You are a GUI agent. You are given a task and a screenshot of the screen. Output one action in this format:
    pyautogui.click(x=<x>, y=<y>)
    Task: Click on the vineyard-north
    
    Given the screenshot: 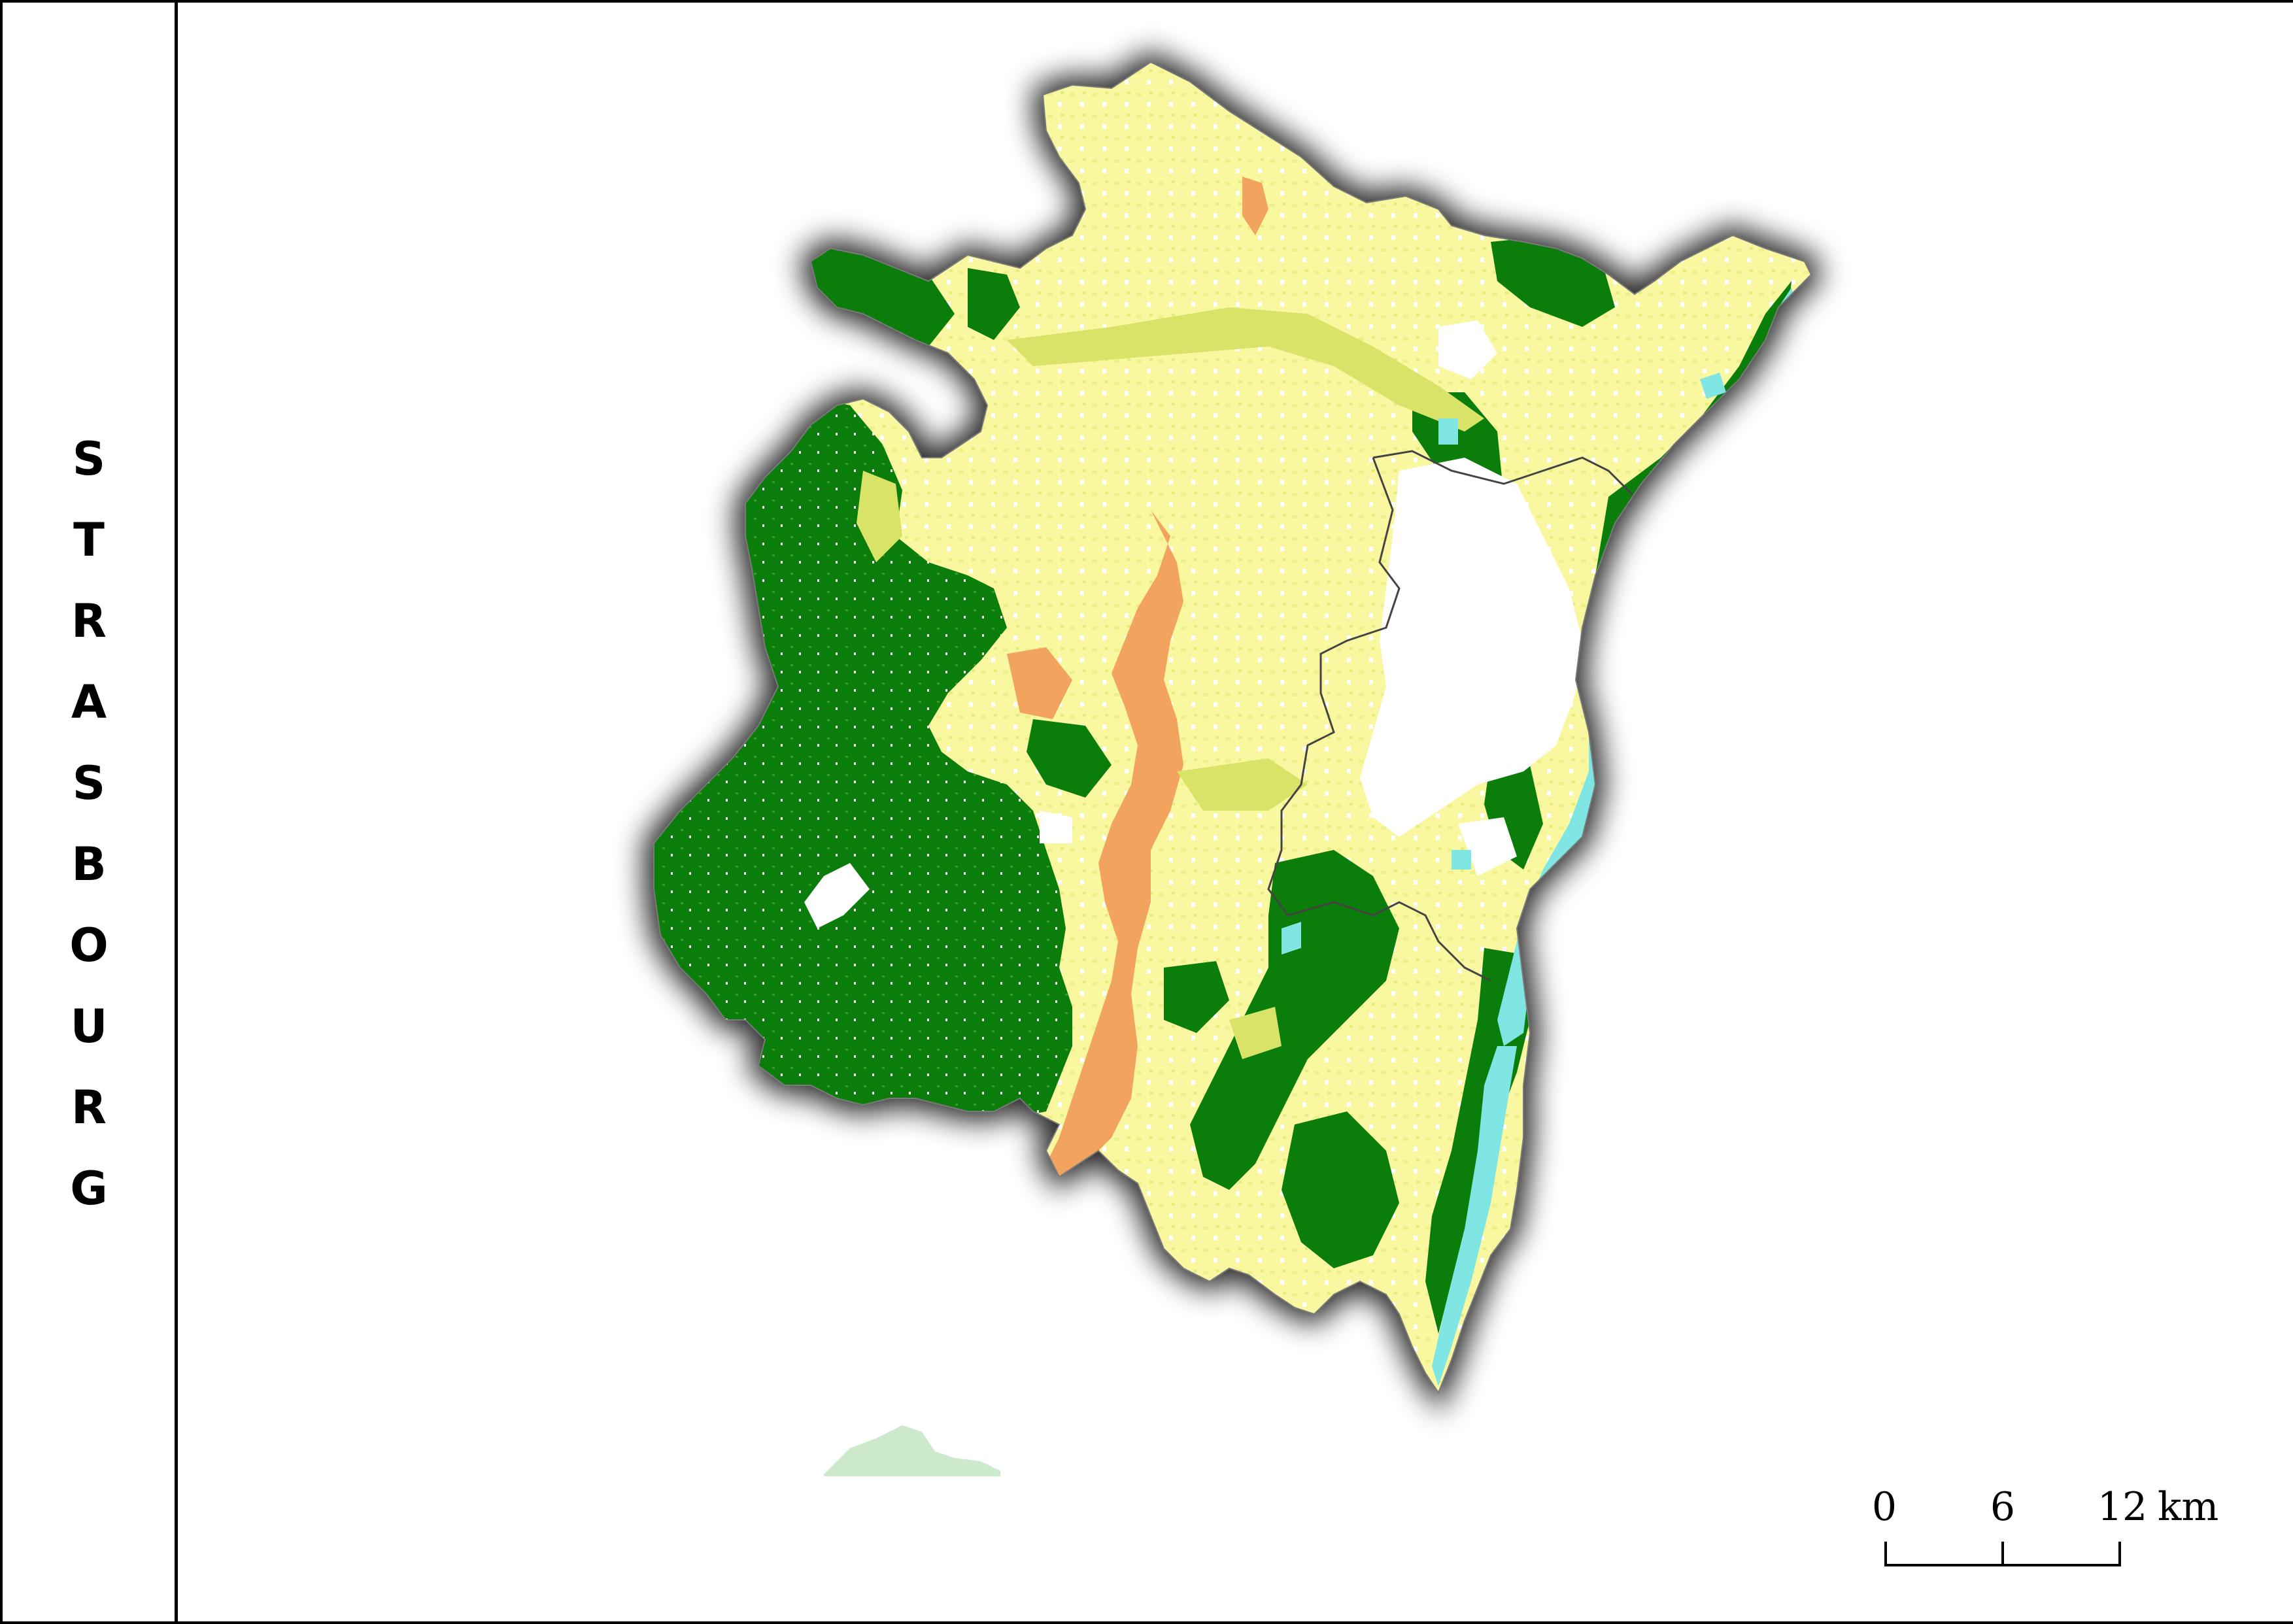 What is the action you would take?
    pyautogui.click(x=1255, y=206)
    